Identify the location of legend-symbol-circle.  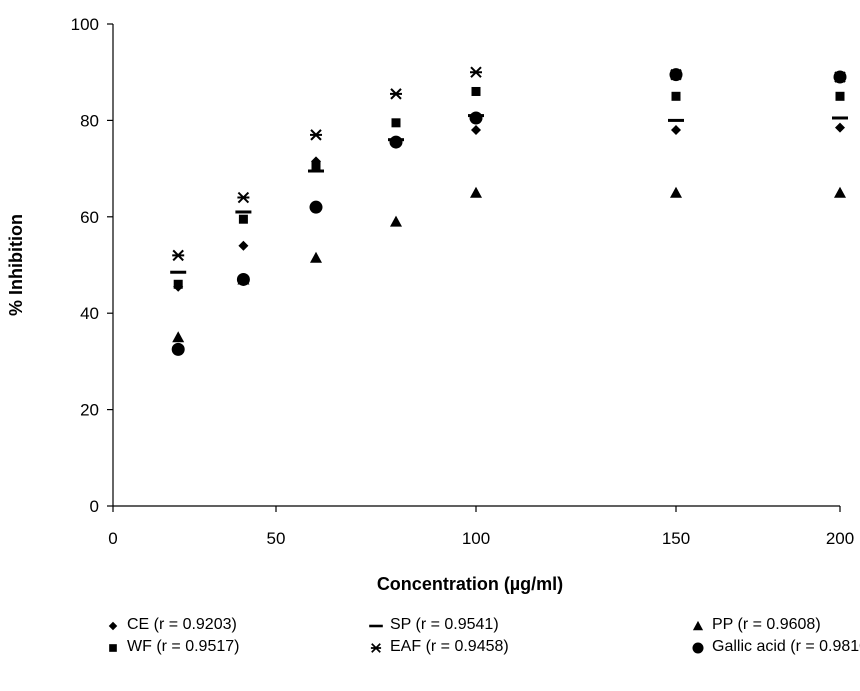
(698, 648).